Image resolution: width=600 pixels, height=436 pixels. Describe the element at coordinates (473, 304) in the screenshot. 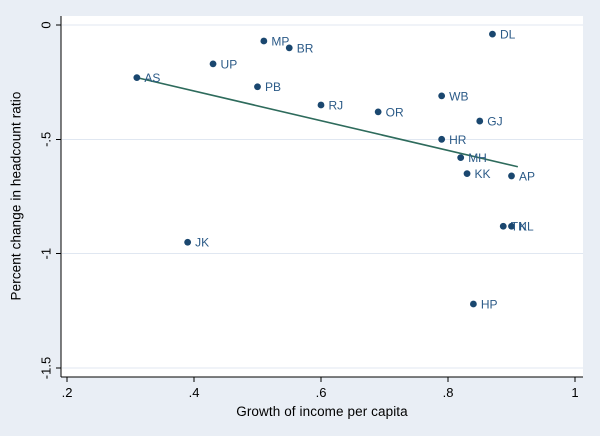

I see `data-point-HP` at that location.